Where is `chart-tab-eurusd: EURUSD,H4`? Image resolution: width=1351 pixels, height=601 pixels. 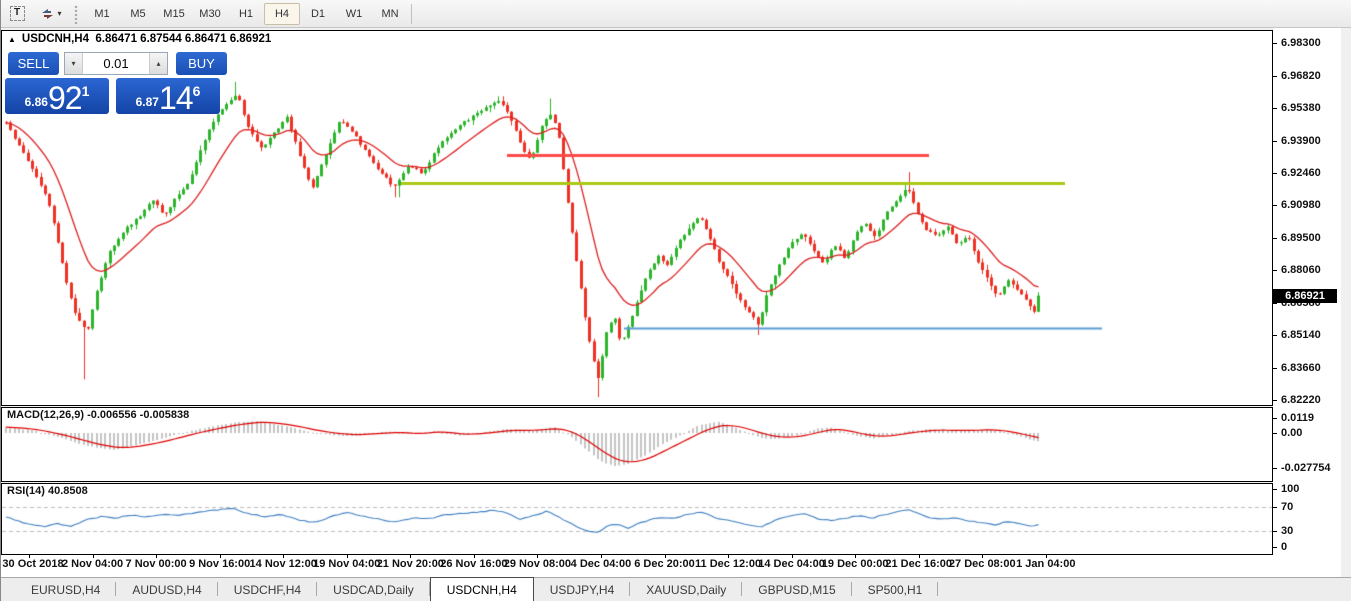 chart-tab-eurusd: EURUSD,H4 is located at coordinates (66, 589).